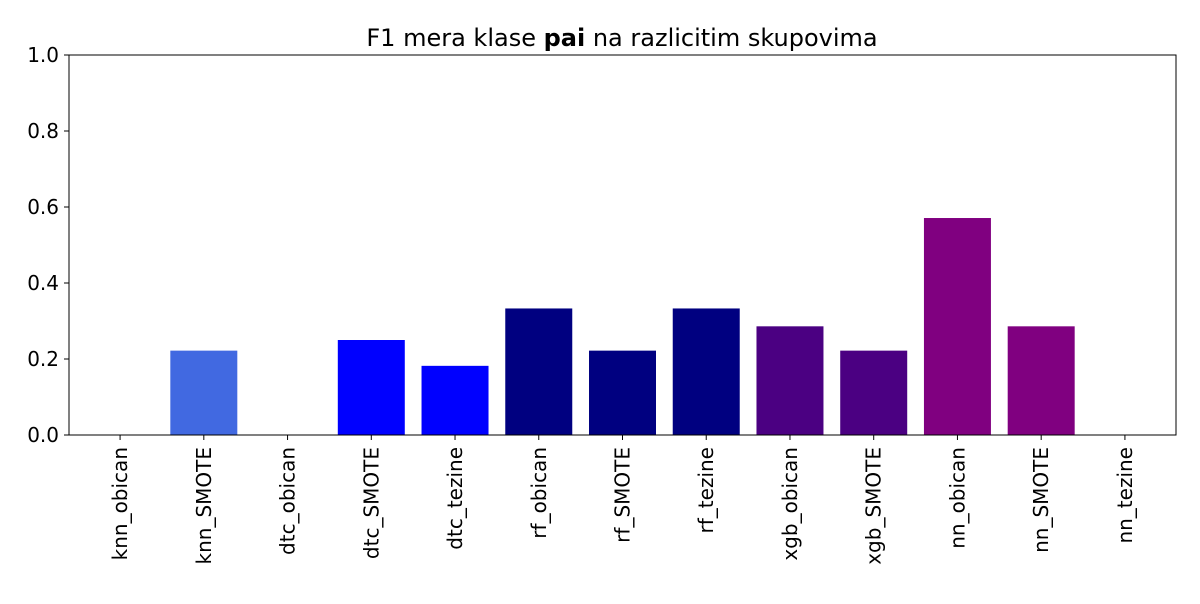 This screenshot has width=1200, height=604. I want to click on x-tick-label: dtc_obican, so click(288, 501).